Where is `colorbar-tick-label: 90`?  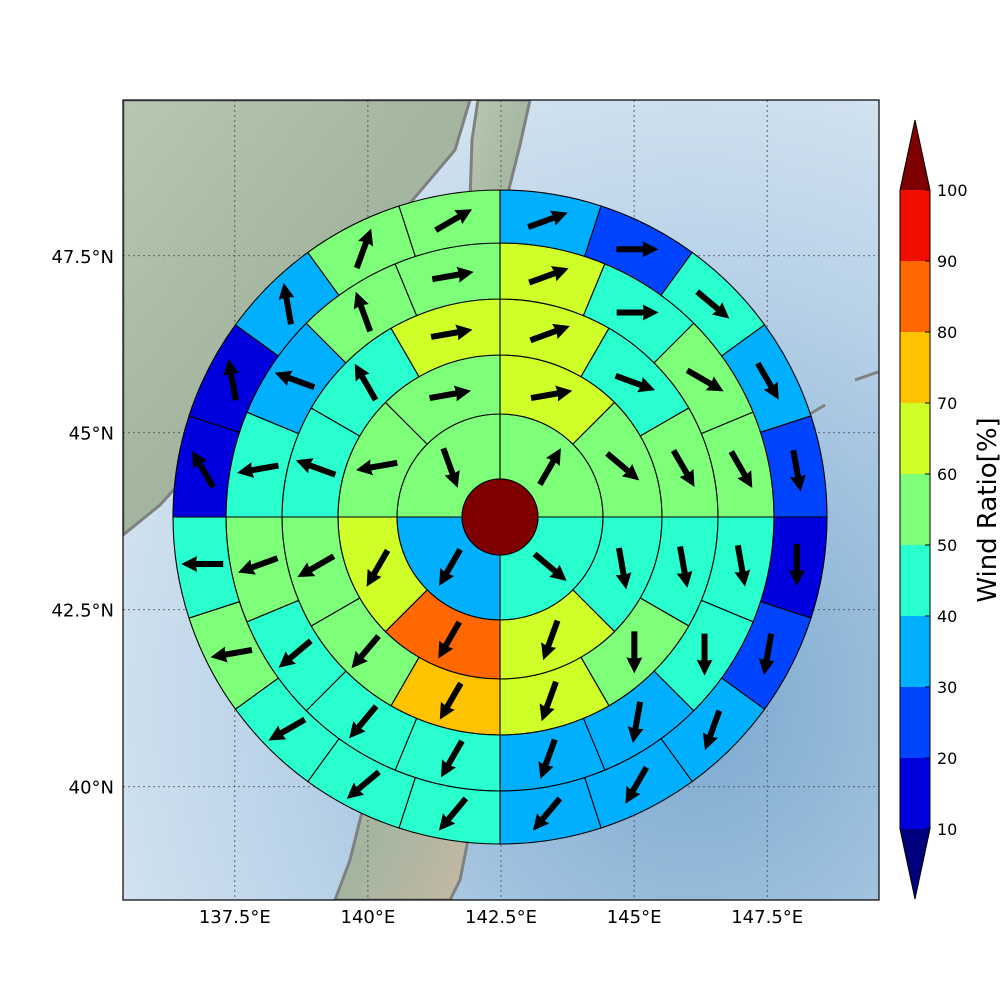 colorbar-tick-label: 90 is located at coordinates (947, 261).